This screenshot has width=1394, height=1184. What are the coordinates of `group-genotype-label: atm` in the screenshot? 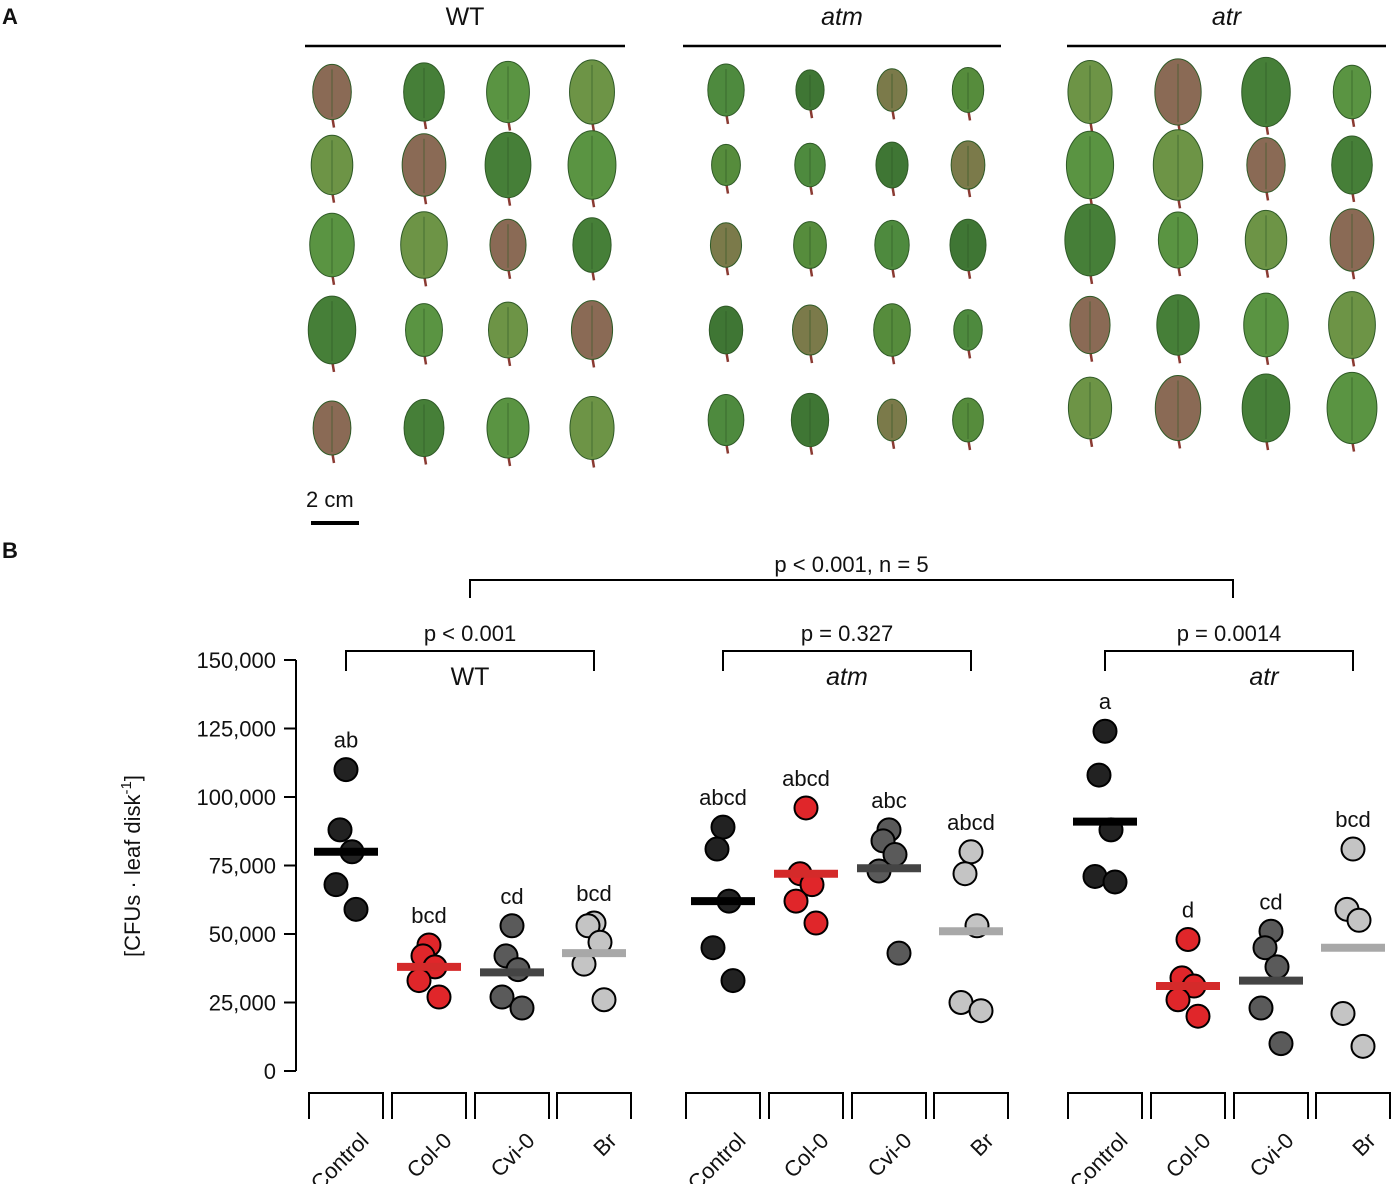 It's located at (847, 677).